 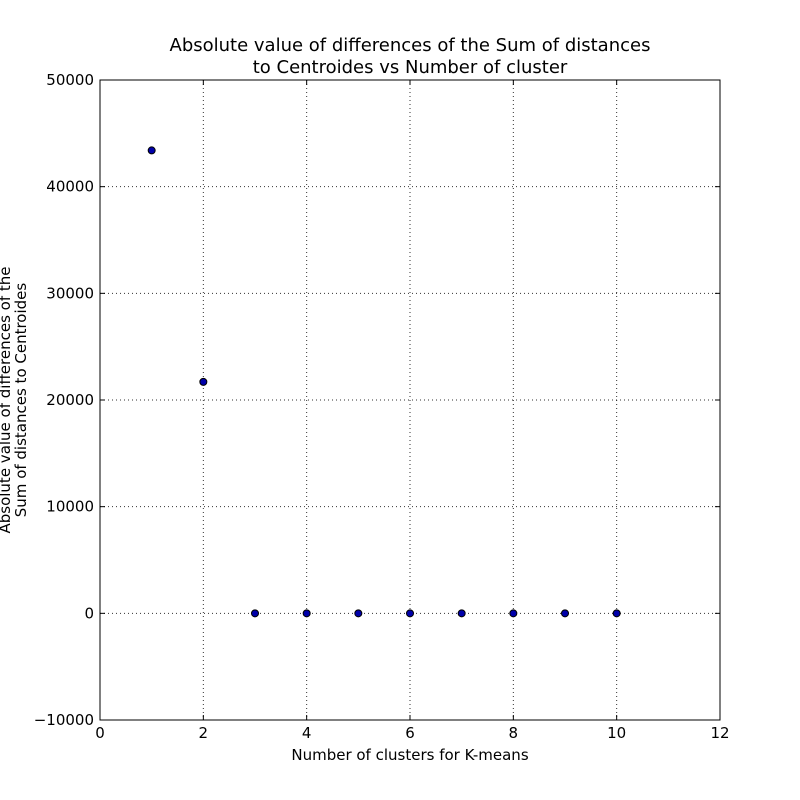 I want to click on x-axis-label: Number of clusters for K-means, so click(x=409, y=755).